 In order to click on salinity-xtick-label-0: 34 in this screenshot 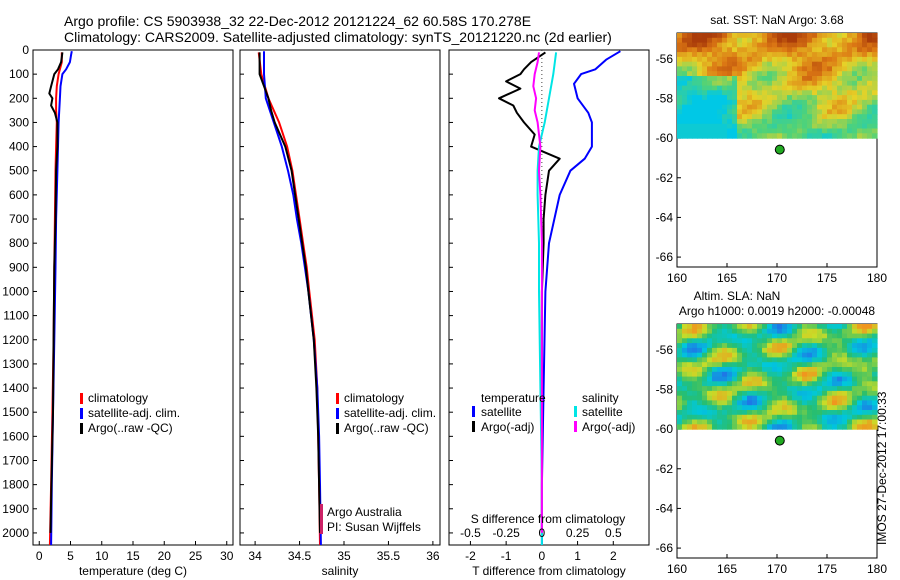, I will do `click(255, 556)`.